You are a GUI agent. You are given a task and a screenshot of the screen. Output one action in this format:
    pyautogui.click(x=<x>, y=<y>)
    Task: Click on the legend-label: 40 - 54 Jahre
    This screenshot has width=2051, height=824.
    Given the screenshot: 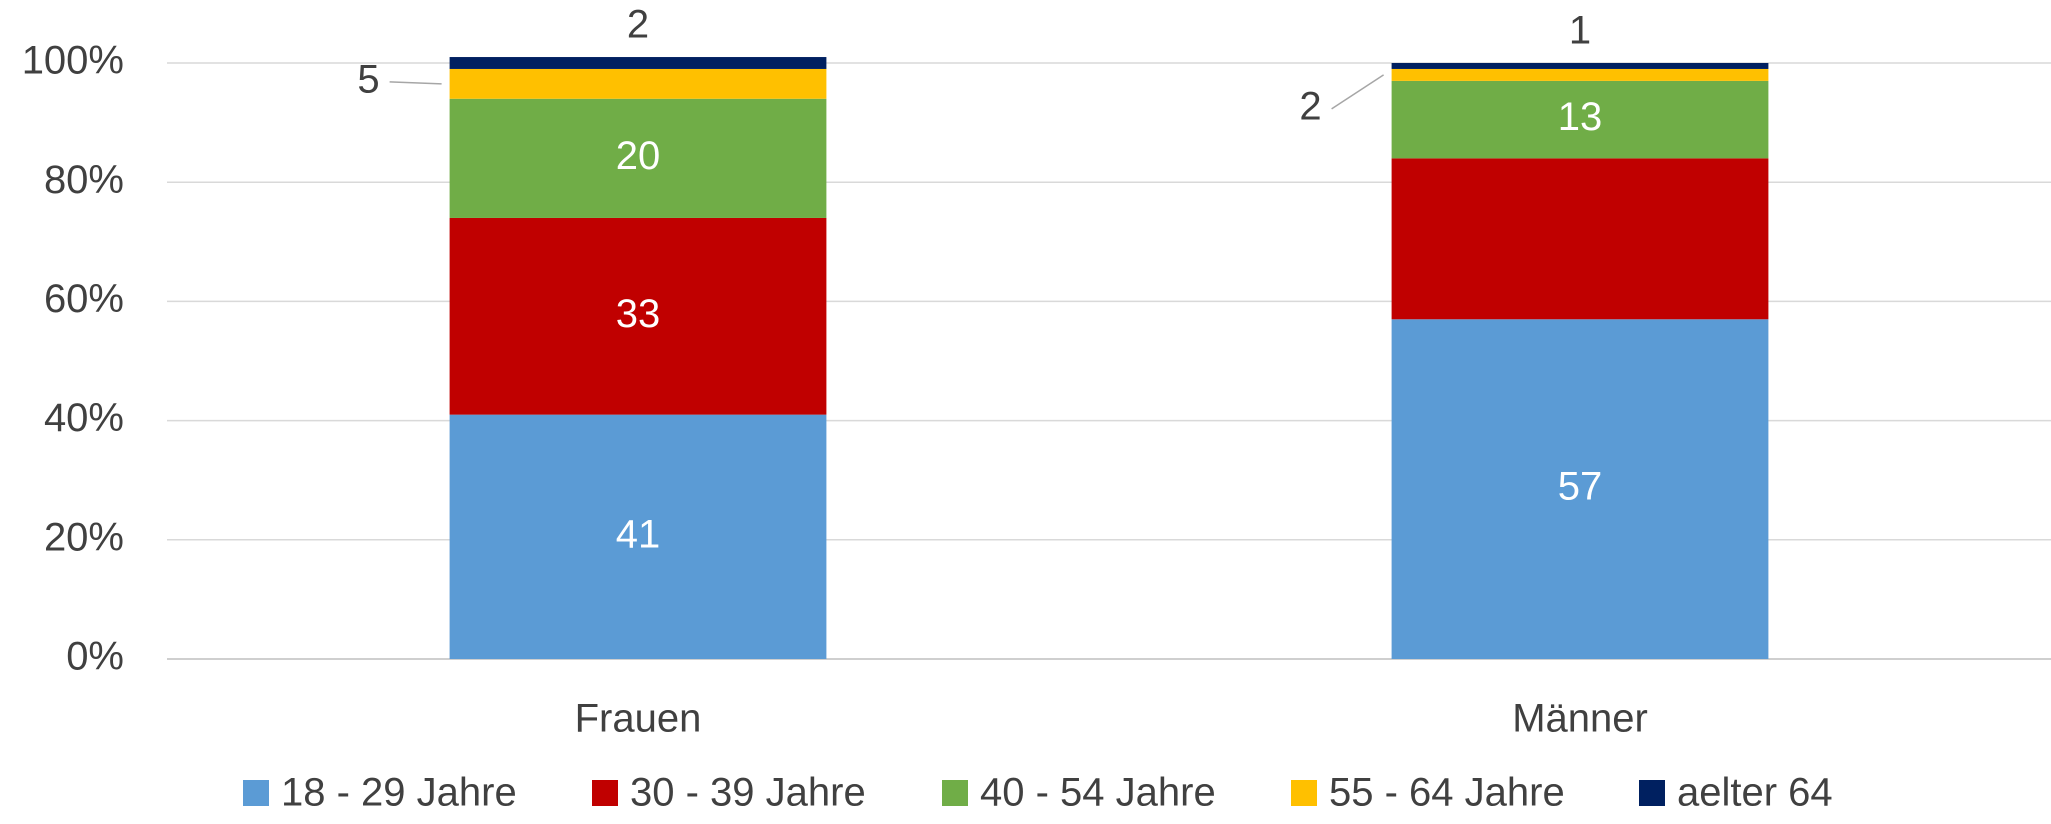 What is the action you would take?
    pyautogui.click(x=1098, y=793)
    